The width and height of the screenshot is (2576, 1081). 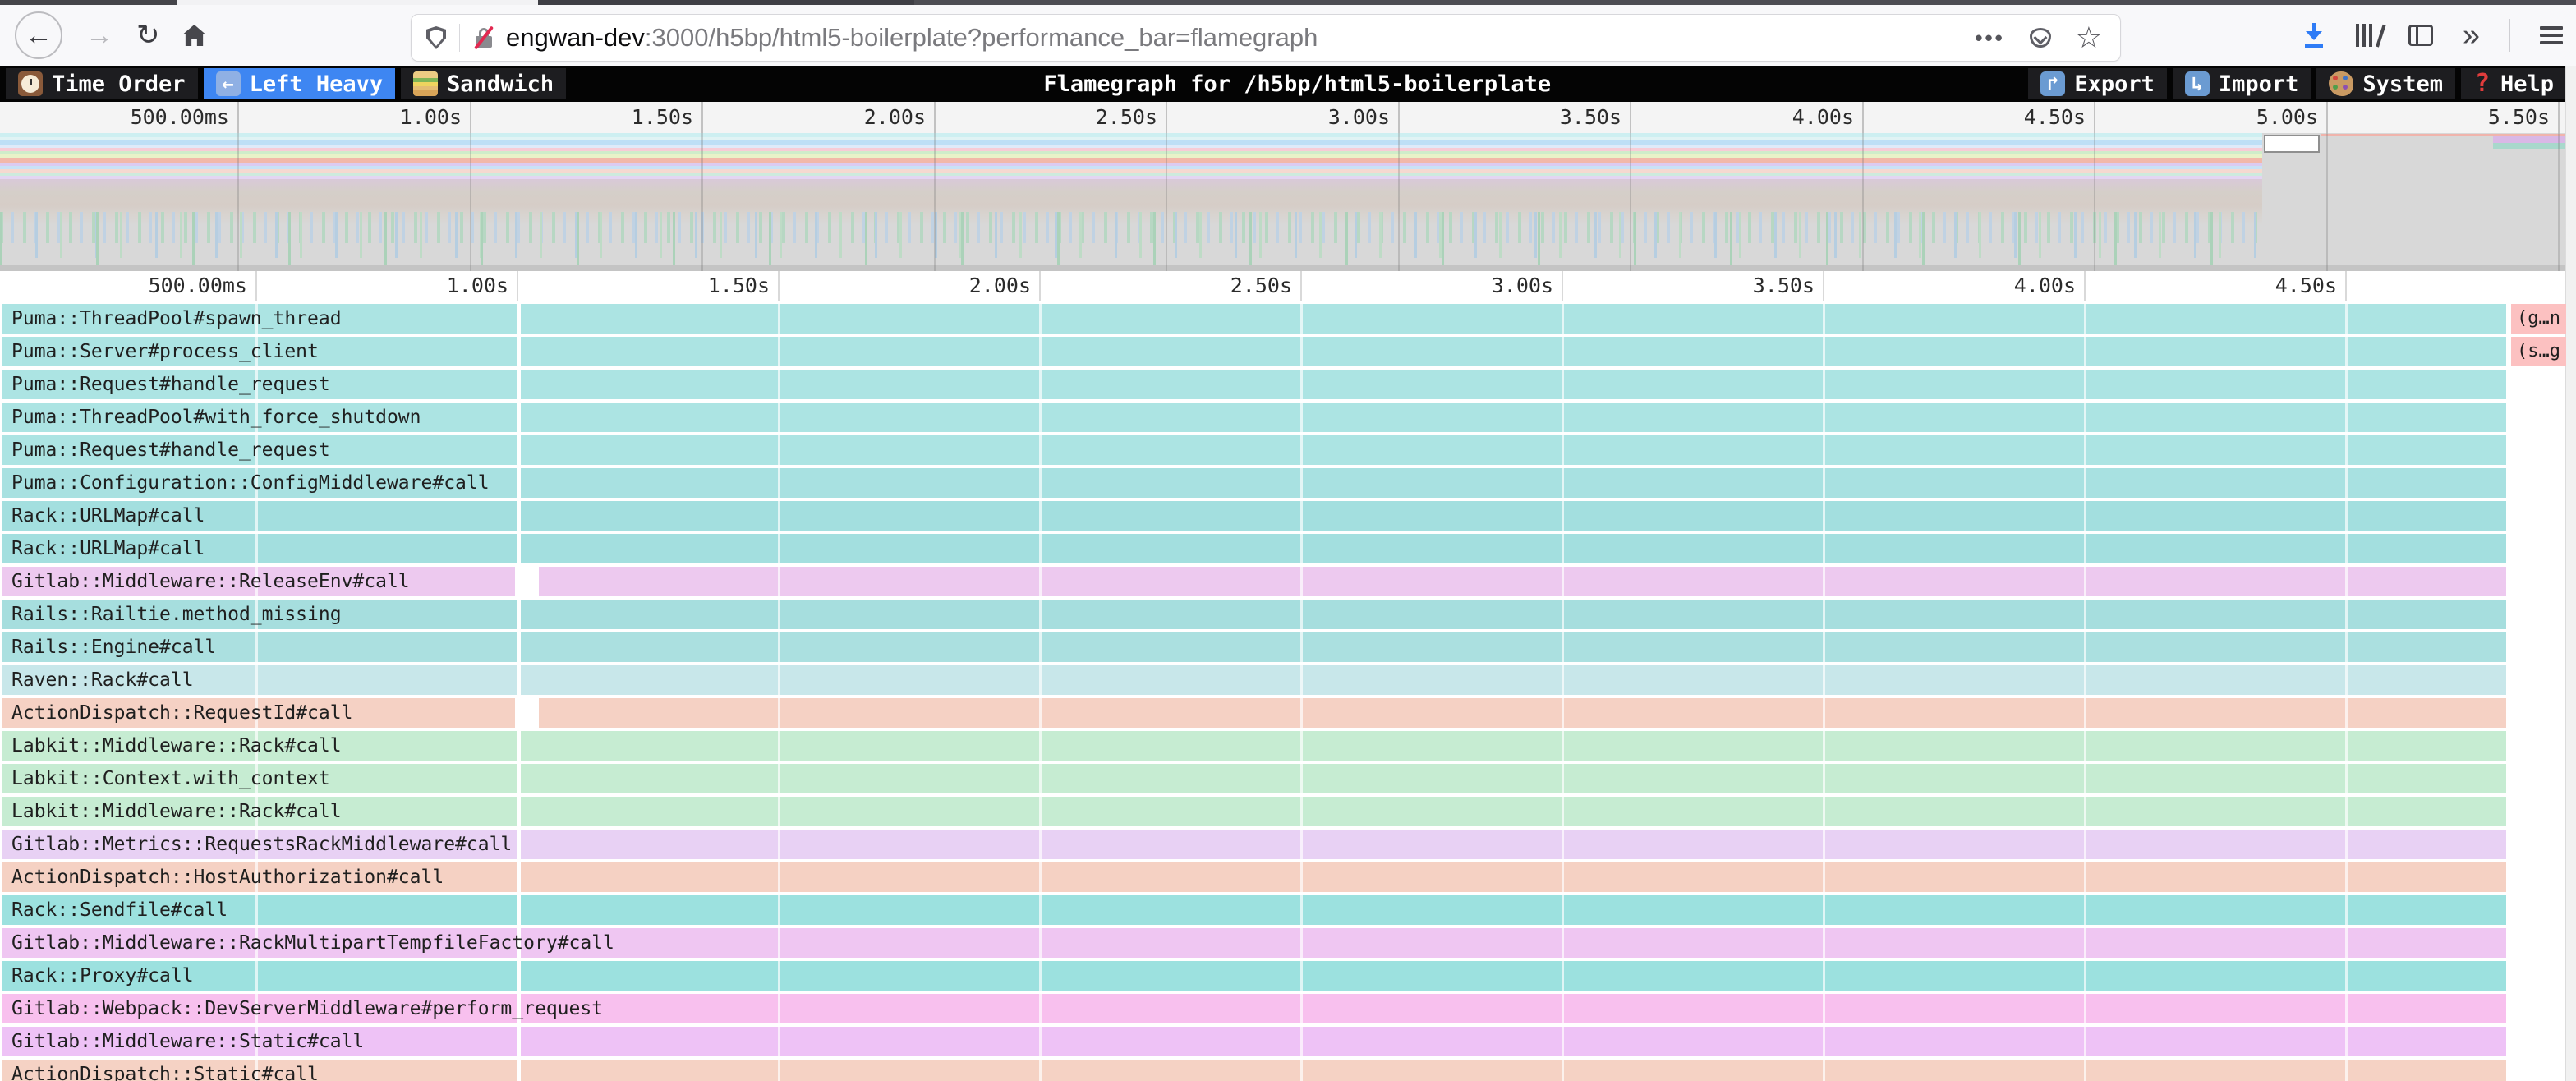 What do you see at coordinates (2292, 144) in the screenshot?
I see `minimap-viewport-rect` at bounding box center [2292, 144].